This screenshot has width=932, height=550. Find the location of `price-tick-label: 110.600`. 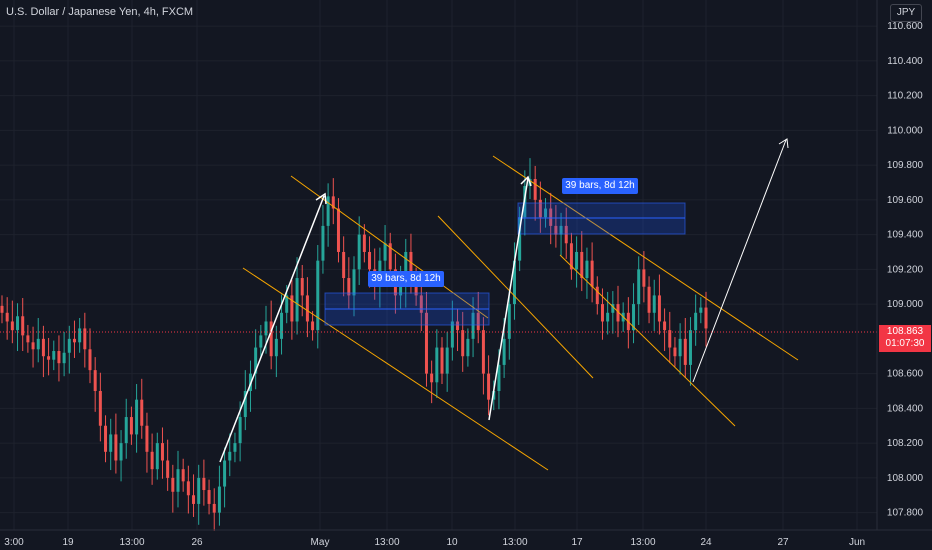

price-tick-label: 110.600 is located at coordinates (905, 26).